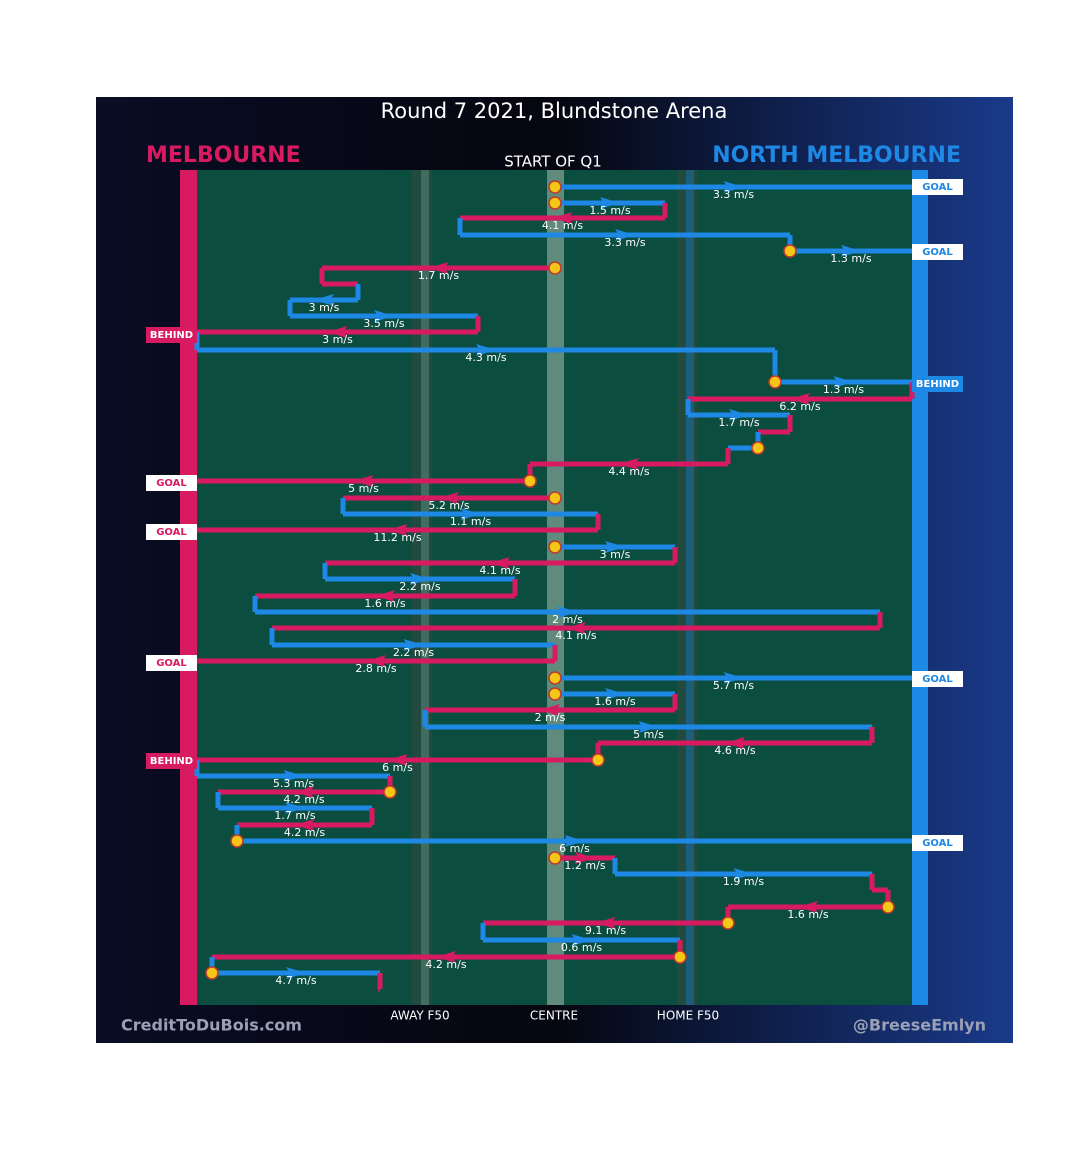 The image size is (1080, 1155). What do you see at coordinates (304, 832) in the screenshot?
I see `speed-label: 4.2 m/s` at bounding box center [304, 832].